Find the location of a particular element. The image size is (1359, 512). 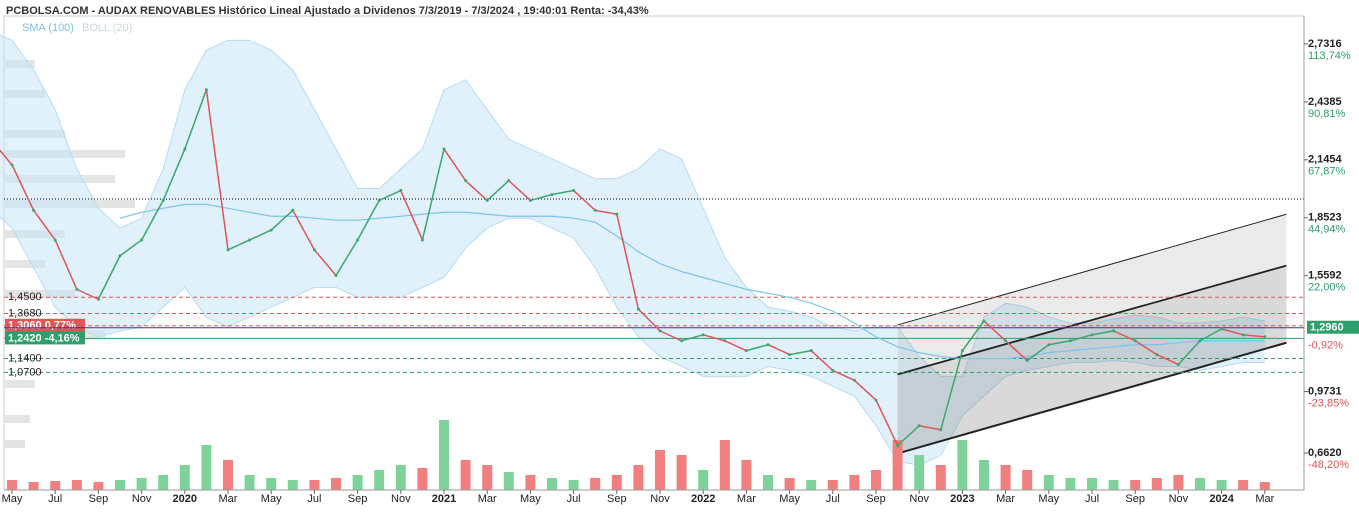

x-tick-label: 2021 is located at coordinates (444, 499).